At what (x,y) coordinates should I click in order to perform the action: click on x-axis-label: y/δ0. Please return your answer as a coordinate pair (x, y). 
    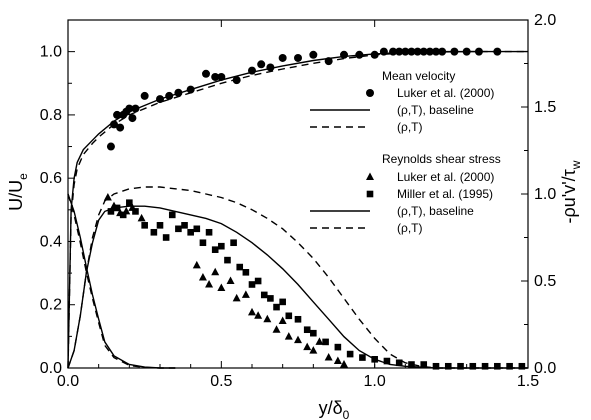
    Looking at the image, I should click on (334, 409).